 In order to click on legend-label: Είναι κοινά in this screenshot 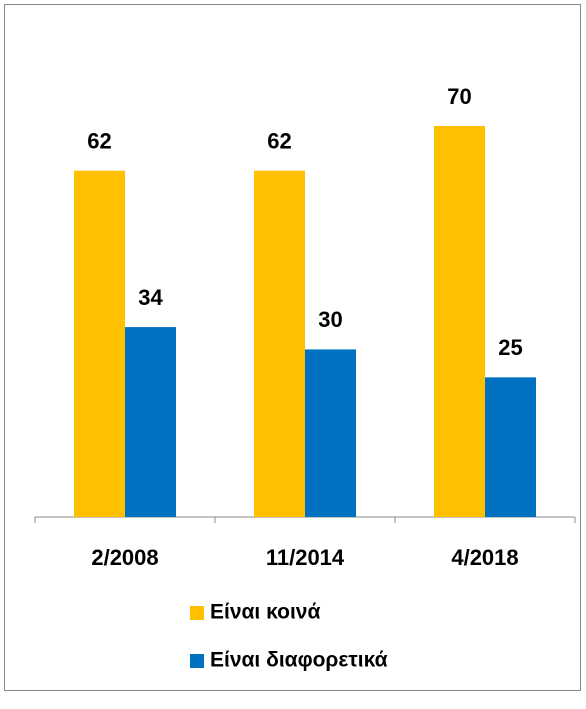, I will do `click(265, 612)`.